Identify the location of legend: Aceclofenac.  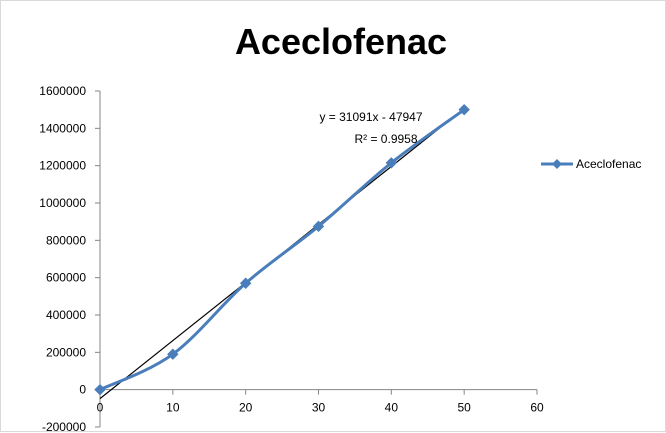
(591, 164).